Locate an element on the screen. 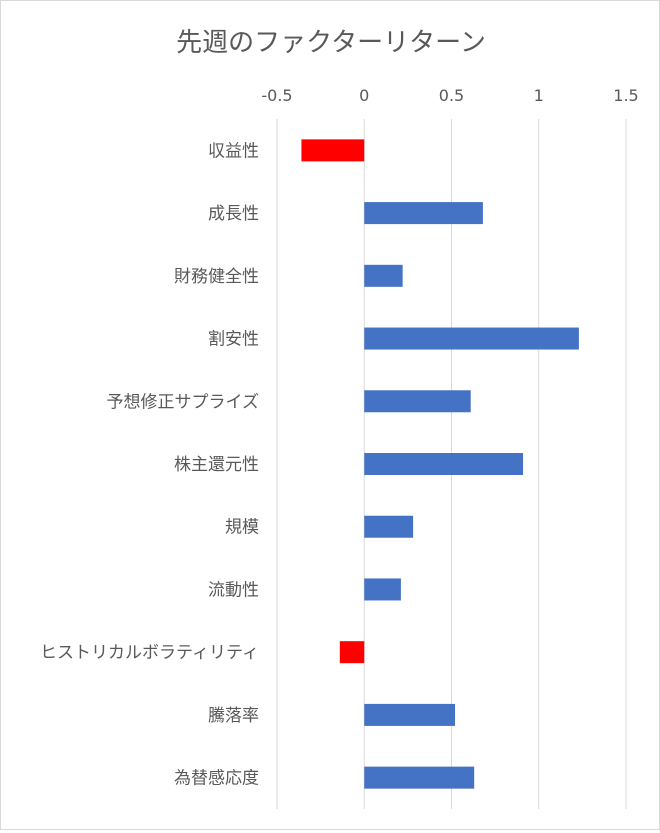  category-label: 収益性 is located at coordinates (233, 151).